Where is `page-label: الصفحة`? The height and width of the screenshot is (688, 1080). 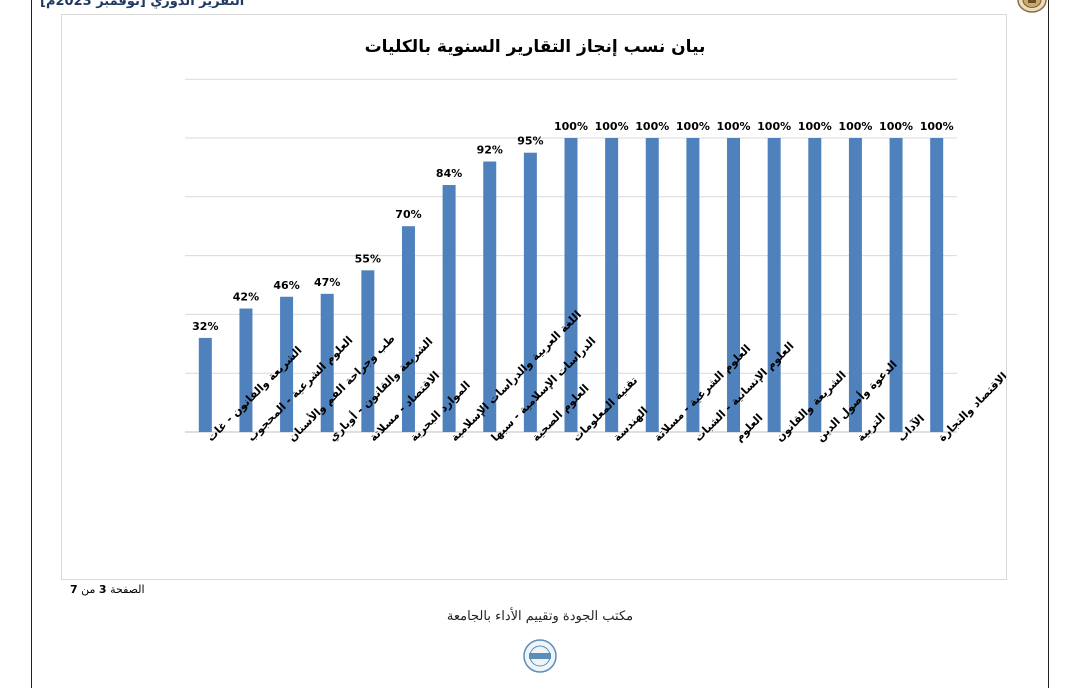 page-label: الصفحة is located at coordinates (127, 589).